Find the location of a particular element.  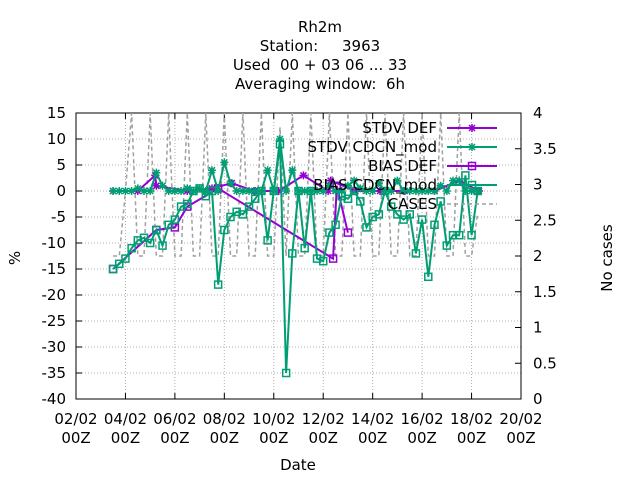

legend-label: STDV DEF is located at coordinates (399, 128).